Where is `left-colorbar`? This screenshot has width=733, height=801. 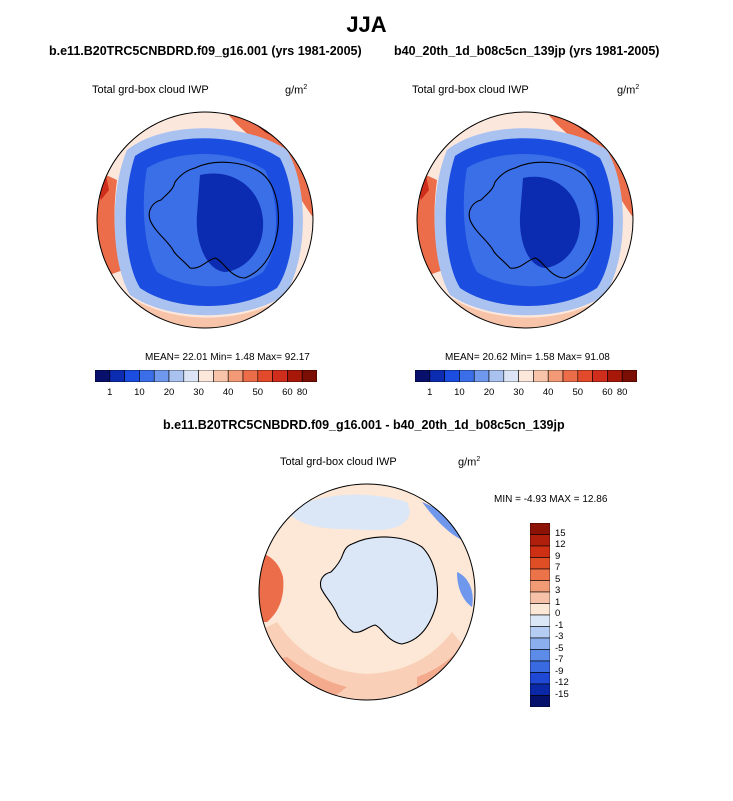 left-colorbar is located at coordinates (206, 376).